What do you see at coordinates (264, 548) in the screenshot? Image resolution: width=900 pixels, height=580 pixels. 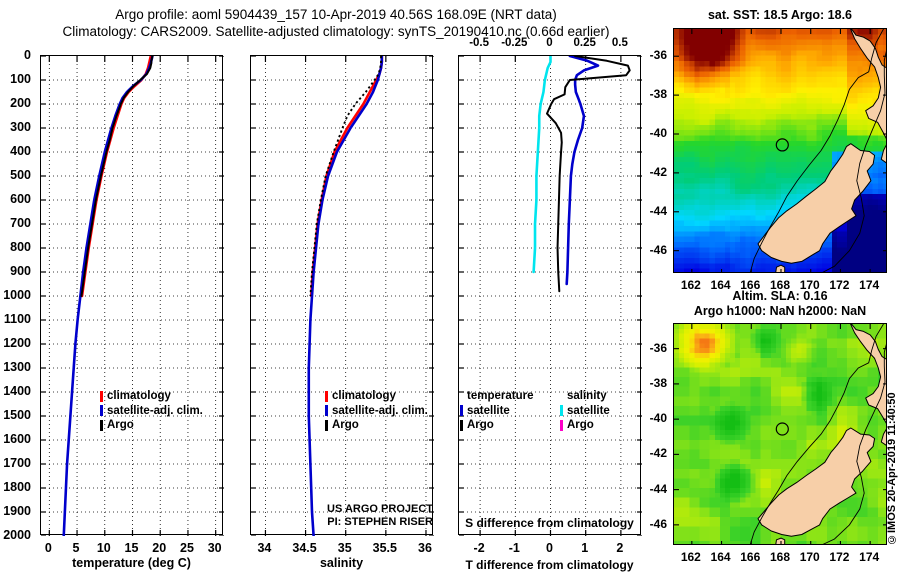 I see `salinity-tick-34: 34` at bounding box center [264, 548].